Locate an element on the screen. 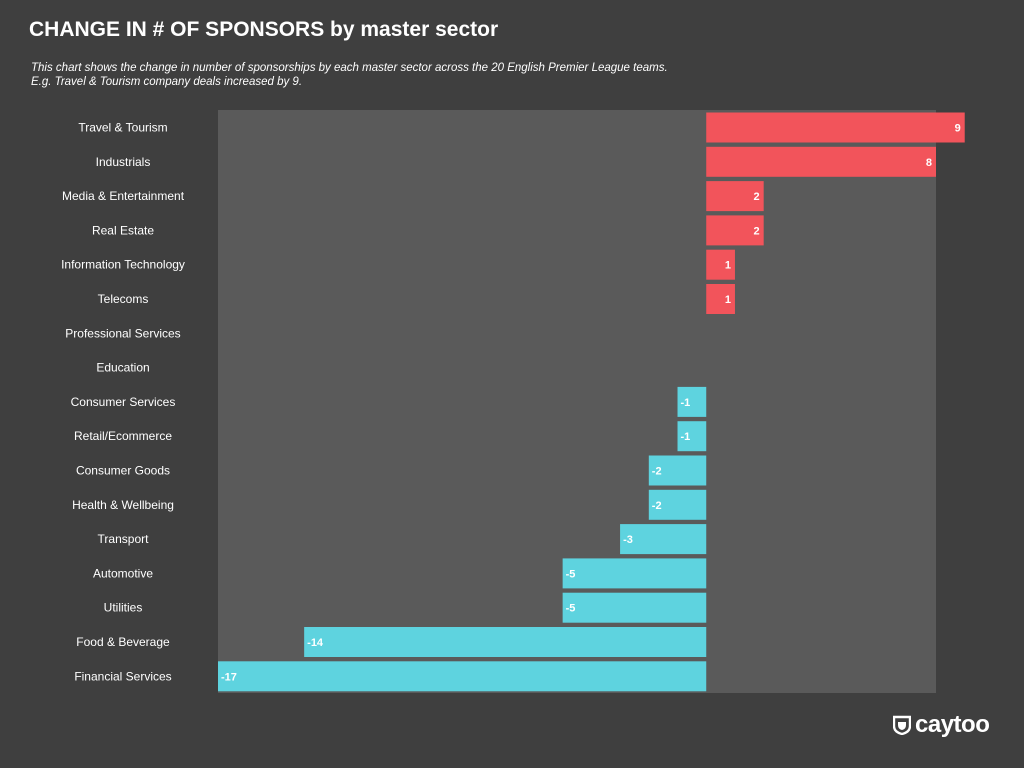 This screenshot has height=768, width=1024. category-label-consumer-goods: Consumer Goods is located at coordinates (123, 471).